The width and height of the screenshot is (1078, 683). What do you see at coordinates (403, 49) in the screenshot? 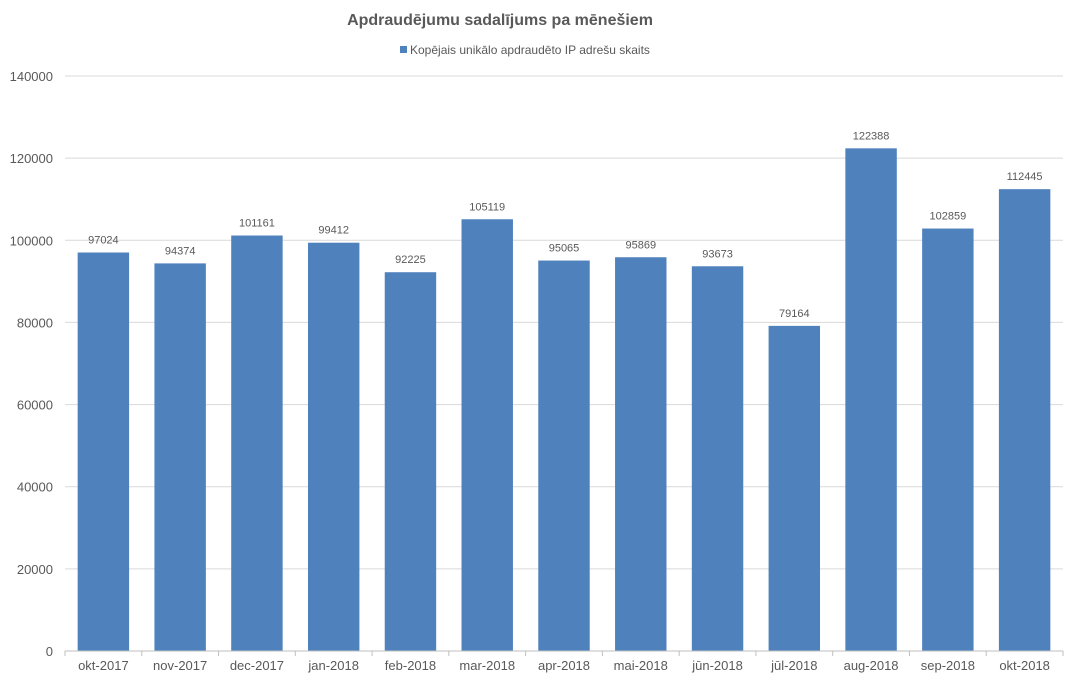
I see `legend-swatch` at bounding box center [403, 49].